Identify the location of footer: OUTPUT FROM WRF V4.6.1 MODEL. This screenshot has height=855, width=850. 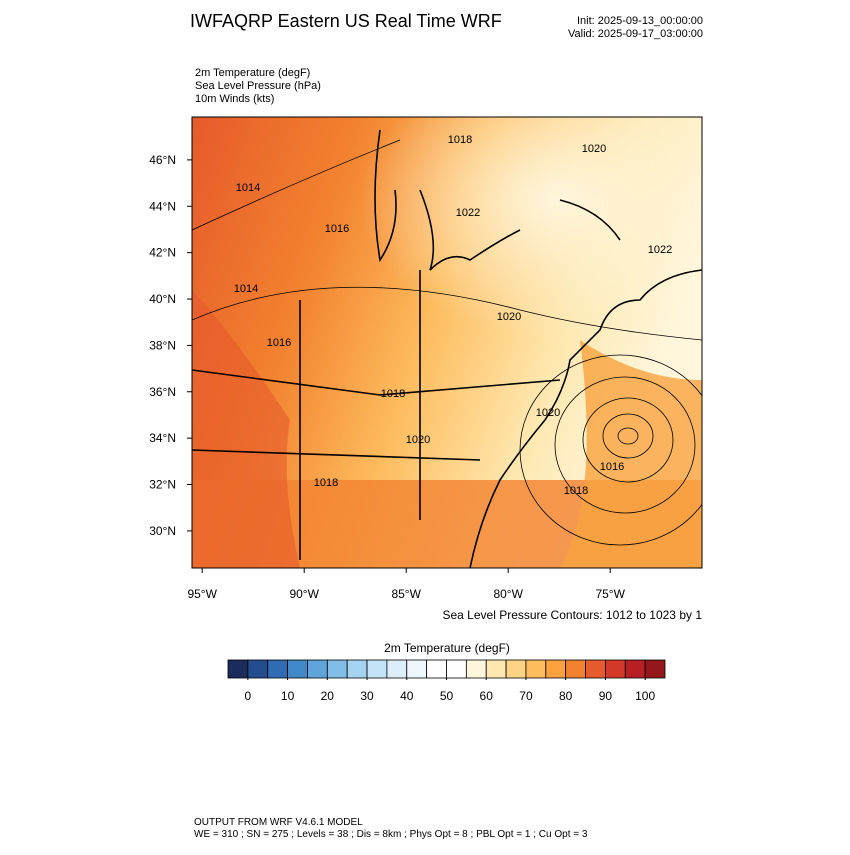
(278, 822).